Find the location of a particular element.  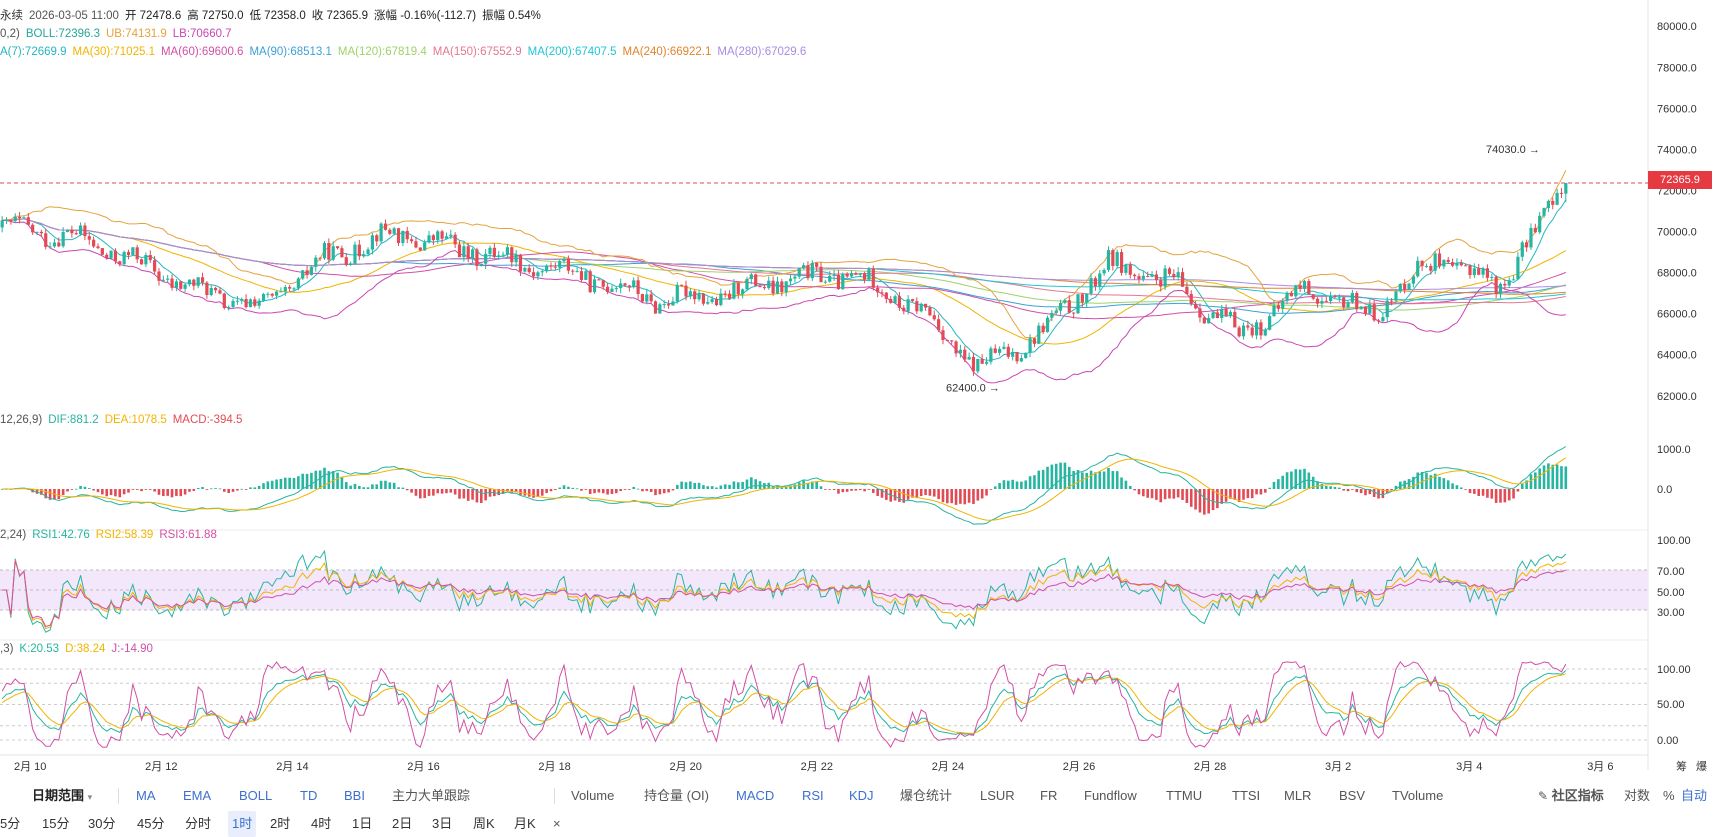

close-icon: × is located at coordinates (557, 823).